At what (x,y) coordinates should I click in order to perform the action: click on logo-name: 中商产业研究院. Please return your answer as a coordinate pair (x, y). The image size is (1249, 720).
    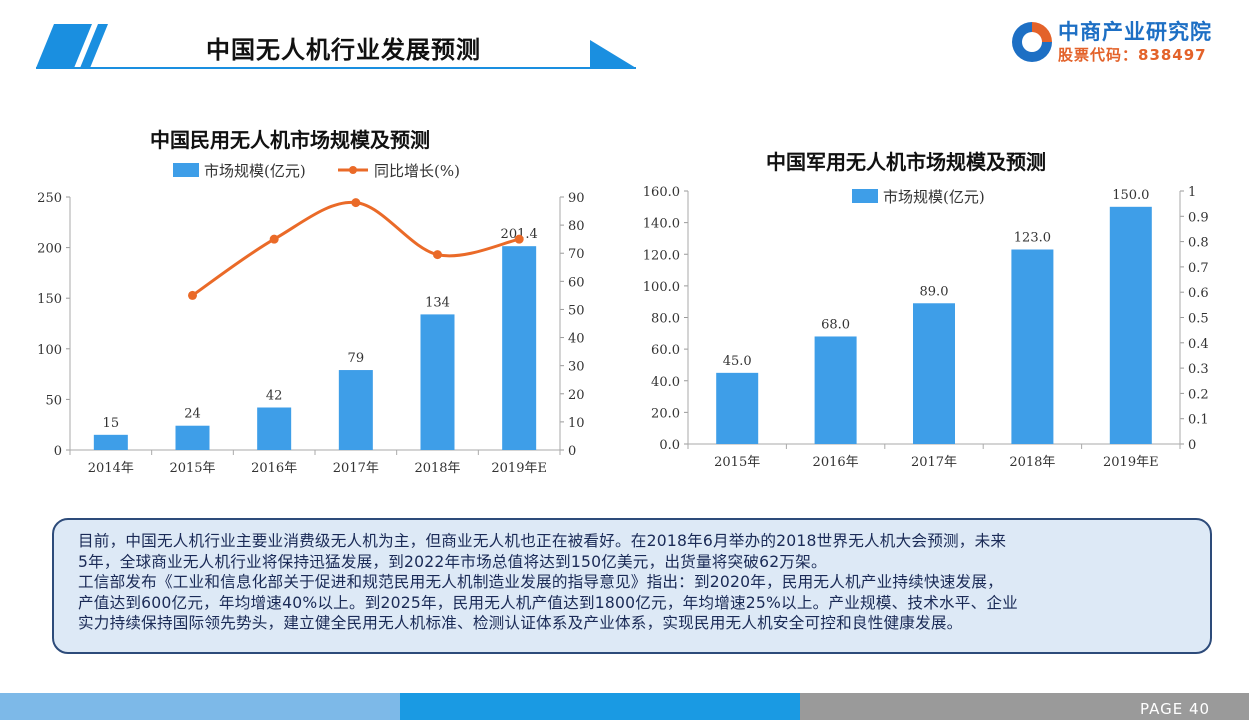
    Looking at the image, I should click on (1135, 32).